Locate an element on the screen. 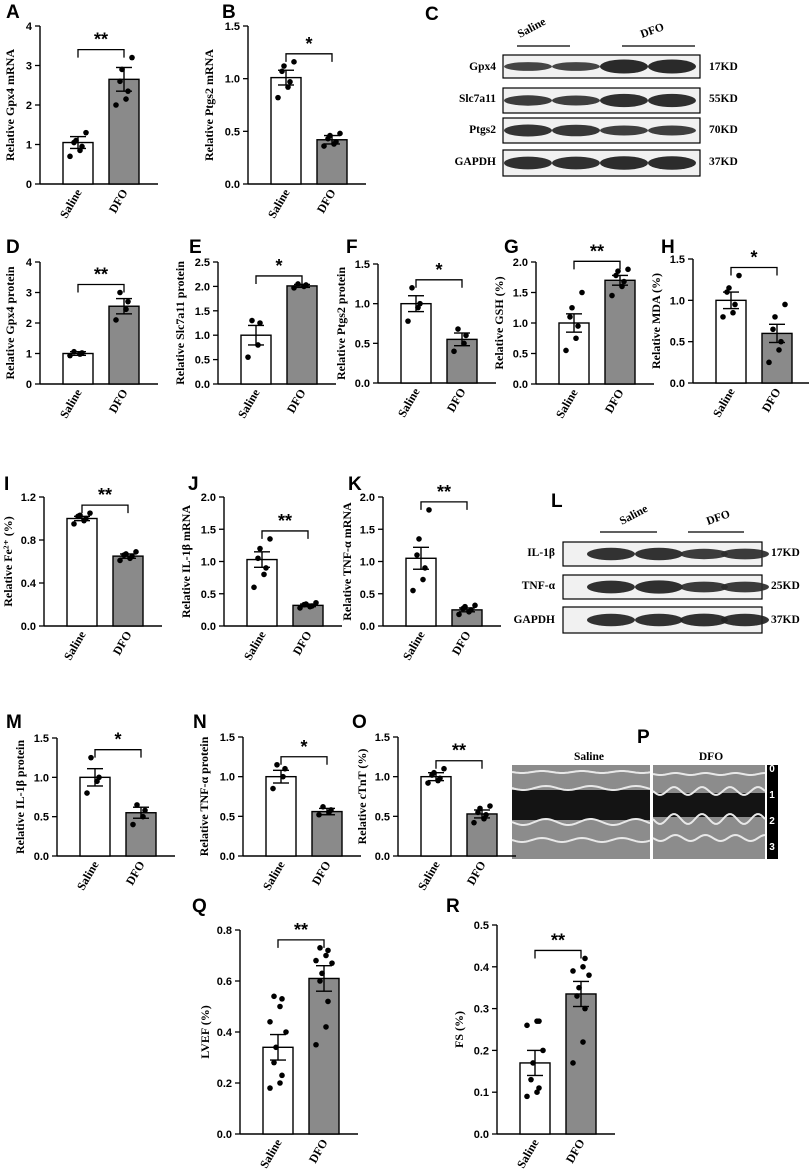 This screenshot has width=809, height=1176. blot-label-ptgs2: Ptgs2 is located at coordinates (482, 130).